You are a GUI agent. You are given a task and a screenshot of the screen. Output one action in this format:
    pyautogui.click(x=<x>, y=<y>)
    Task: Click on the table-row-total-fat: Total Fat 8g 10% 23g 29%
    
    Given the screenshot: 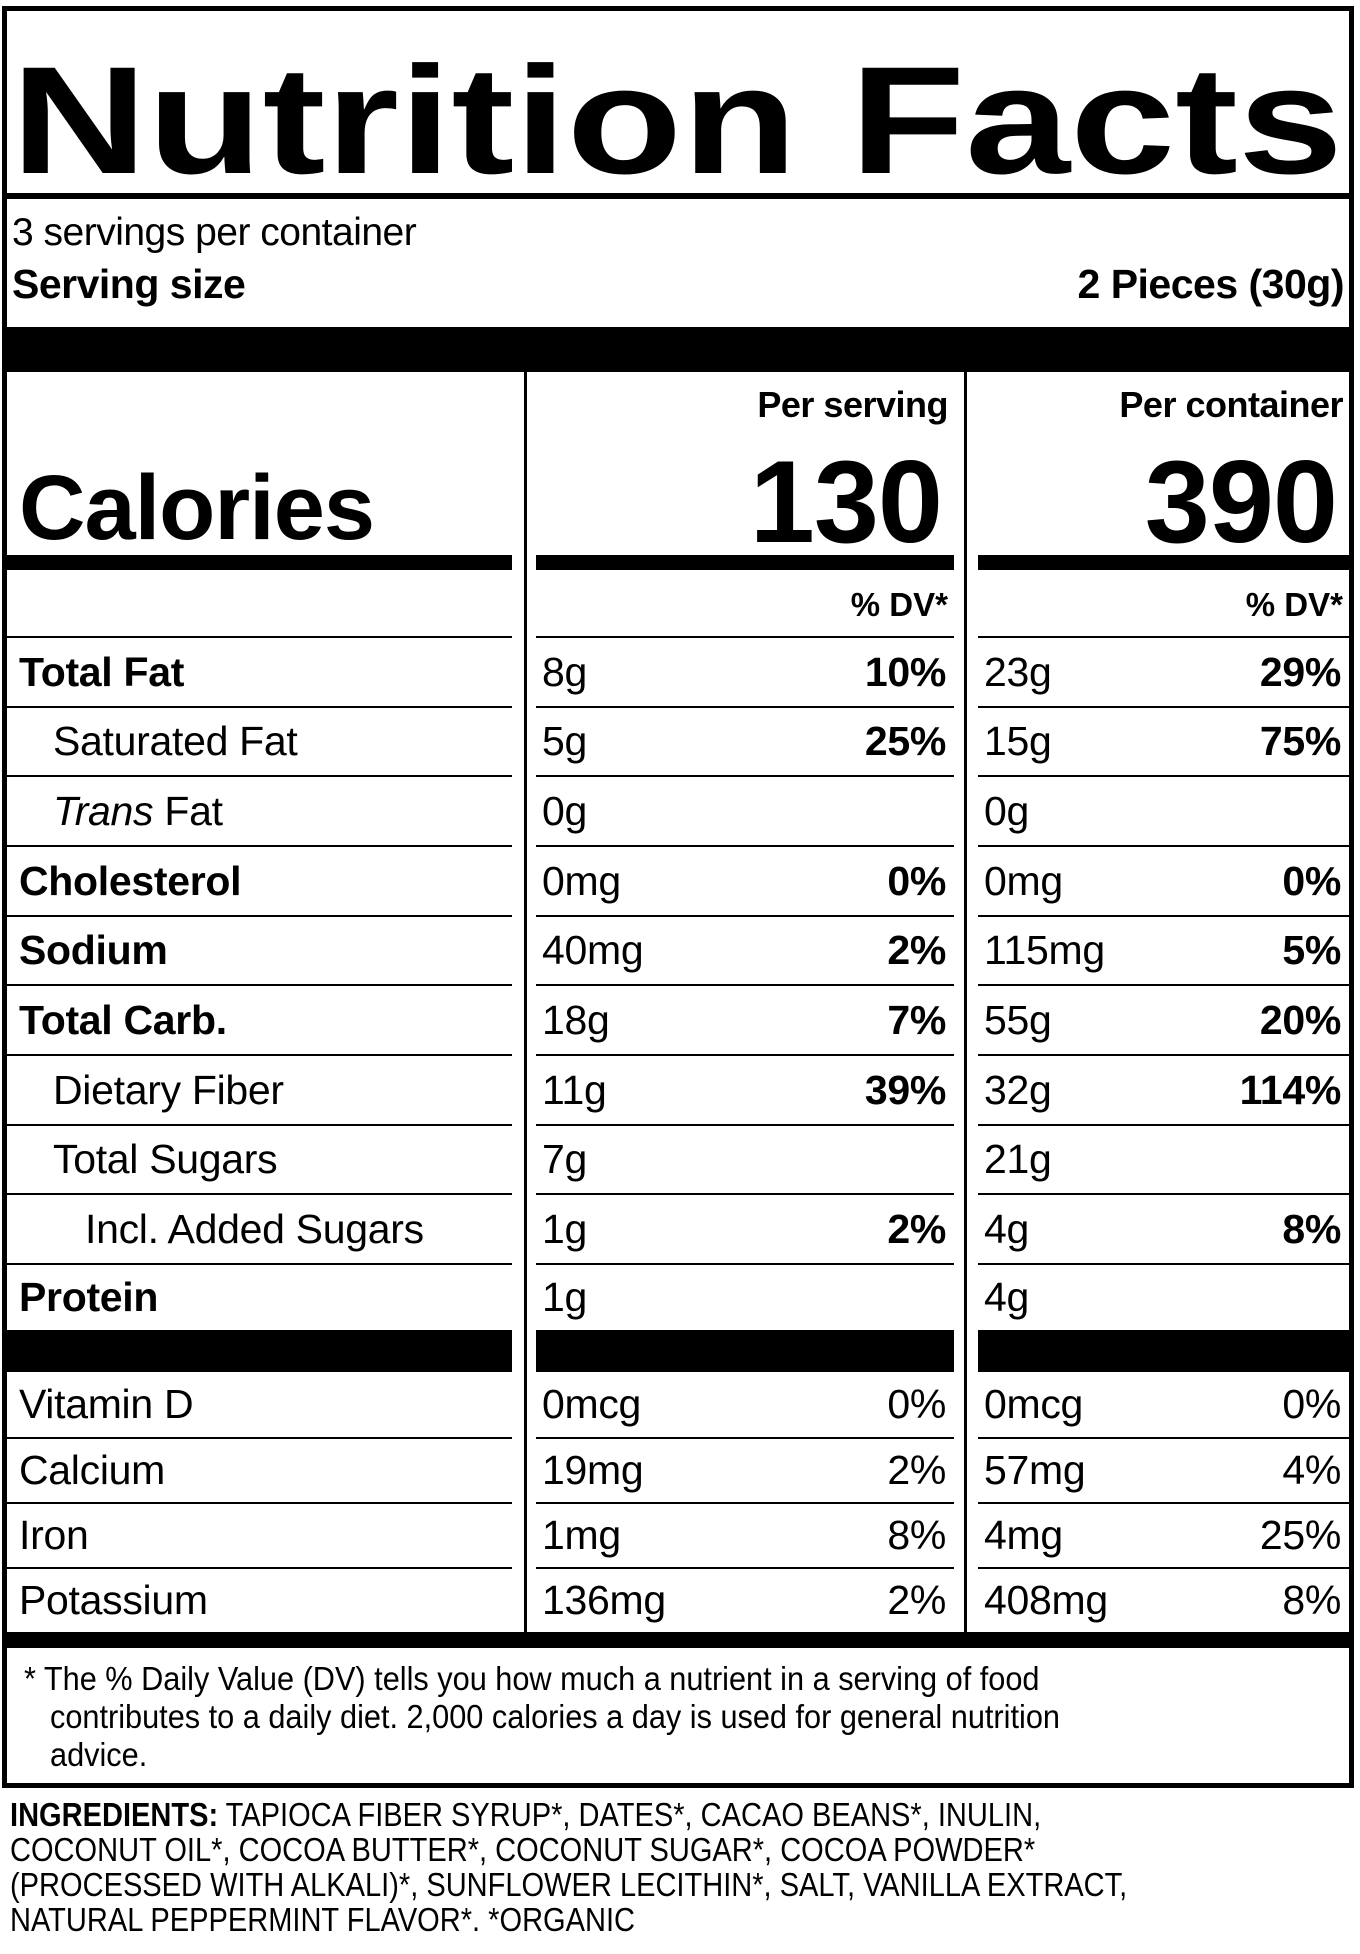 What is the action you would take?
    pyautogui.click(x=678, y=671)
    